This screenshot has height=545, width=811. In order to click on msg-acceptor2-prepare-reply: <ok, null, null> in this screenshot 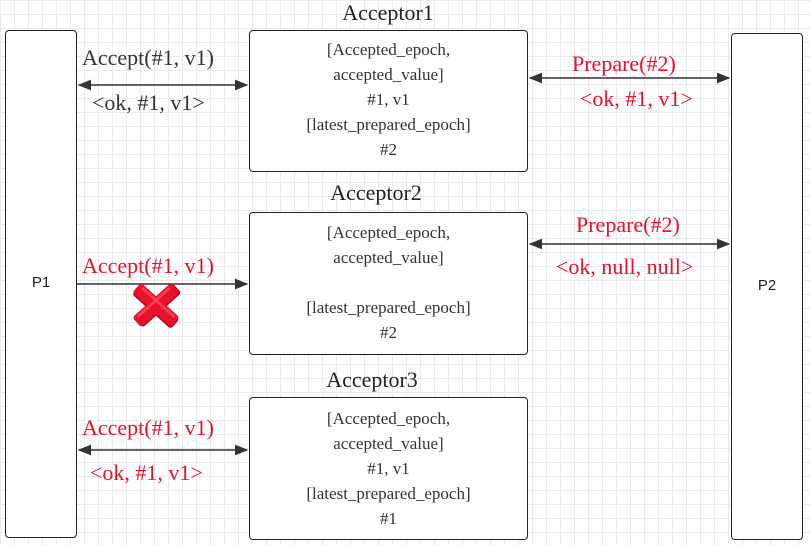, I will do `click(625, 266)`.